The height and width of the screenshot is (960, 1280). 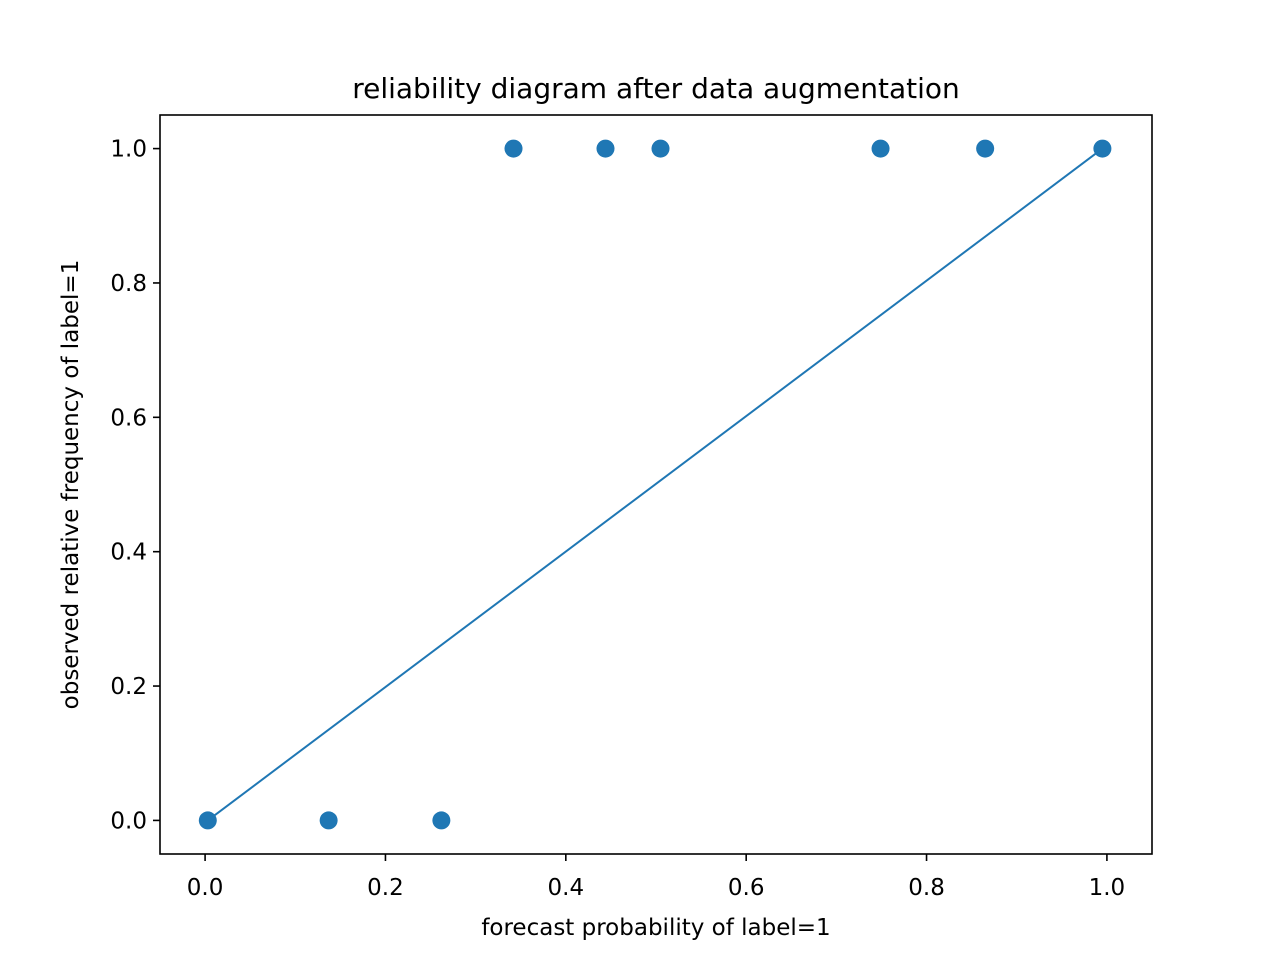 What do you see at coordinates (566, 888) in the screenshot?
I see `x-tick-label: 0.4` at bounding box center [566, 888].